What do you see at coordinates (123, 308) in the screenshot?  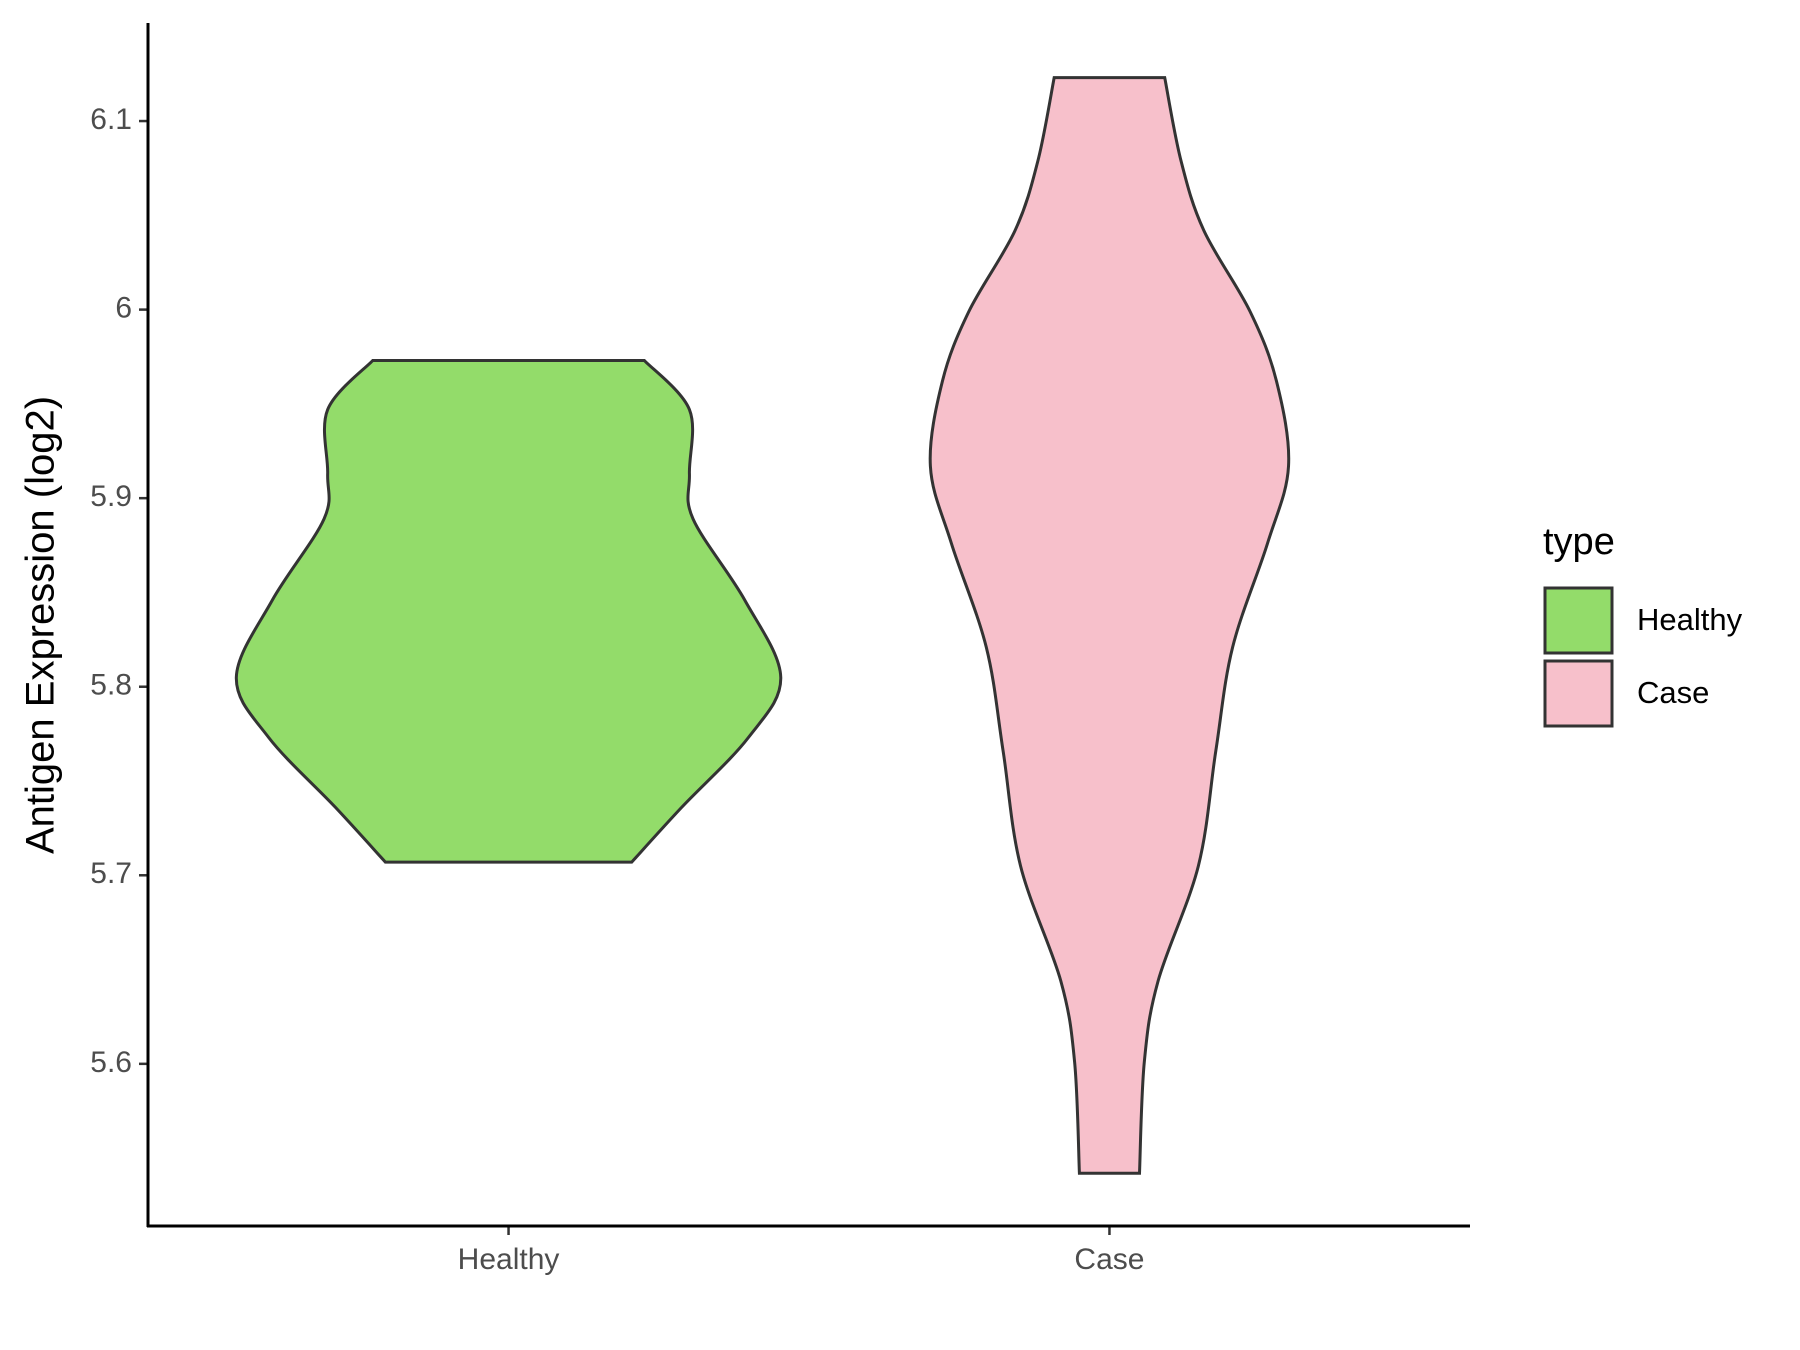 I see `y-tick-label: 6` at bounding box center [123, 308].